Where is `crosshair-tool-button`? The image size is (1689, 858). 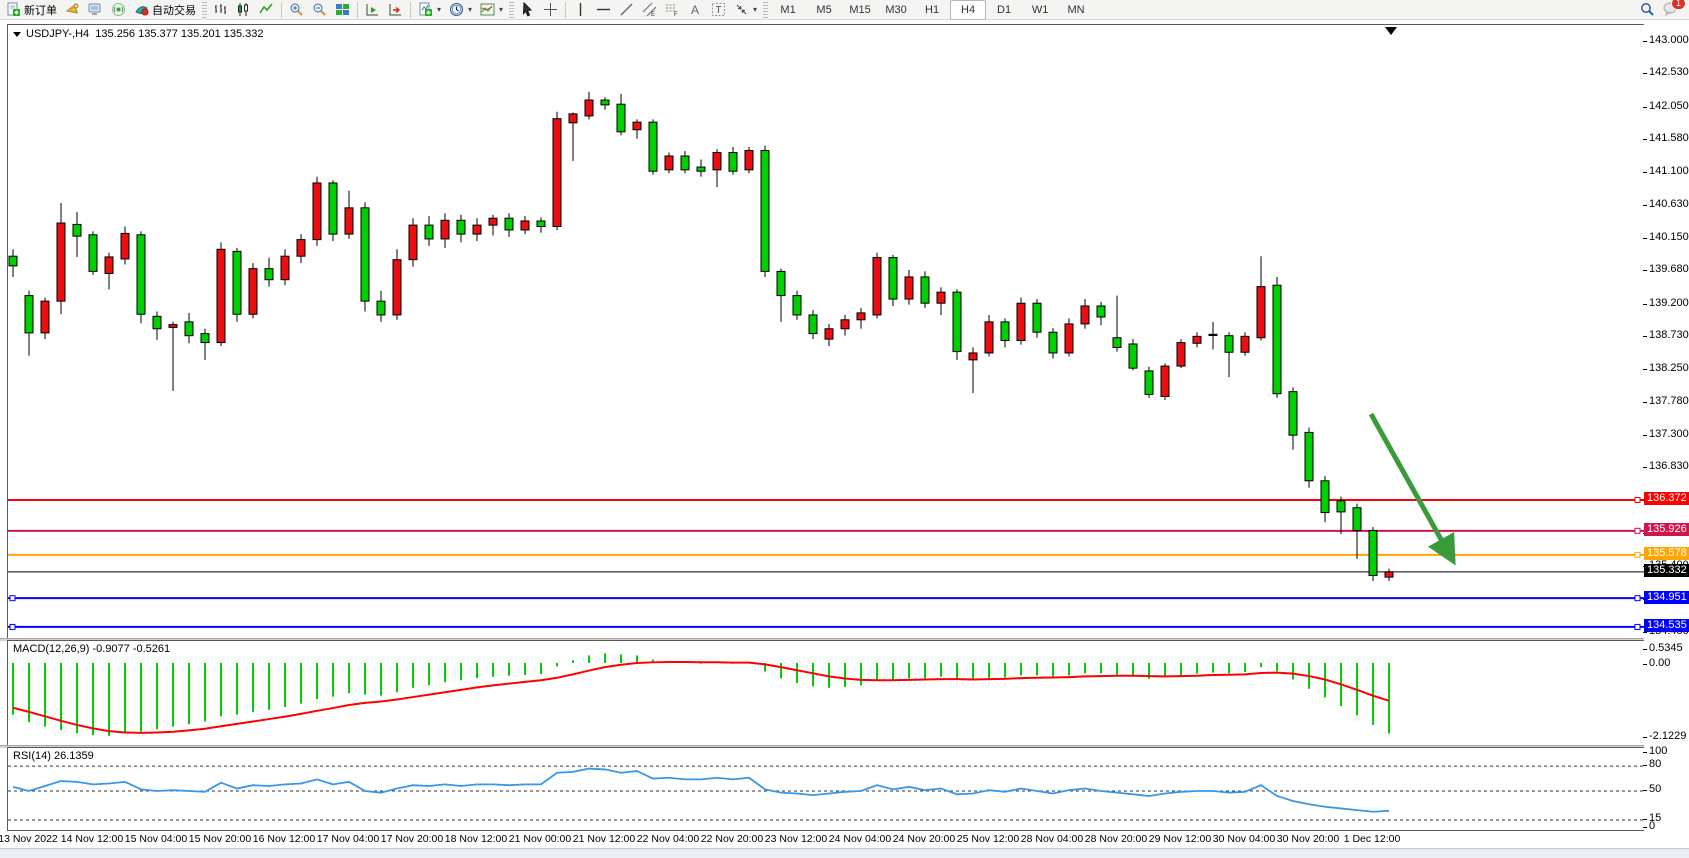 crosshair-tool-button is located at coordinates (550, 10).